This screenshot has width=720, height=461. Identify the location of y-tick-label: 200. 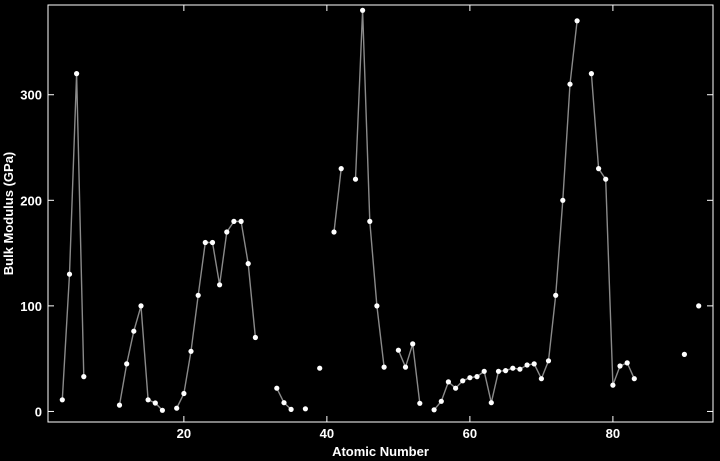
(31, 200).